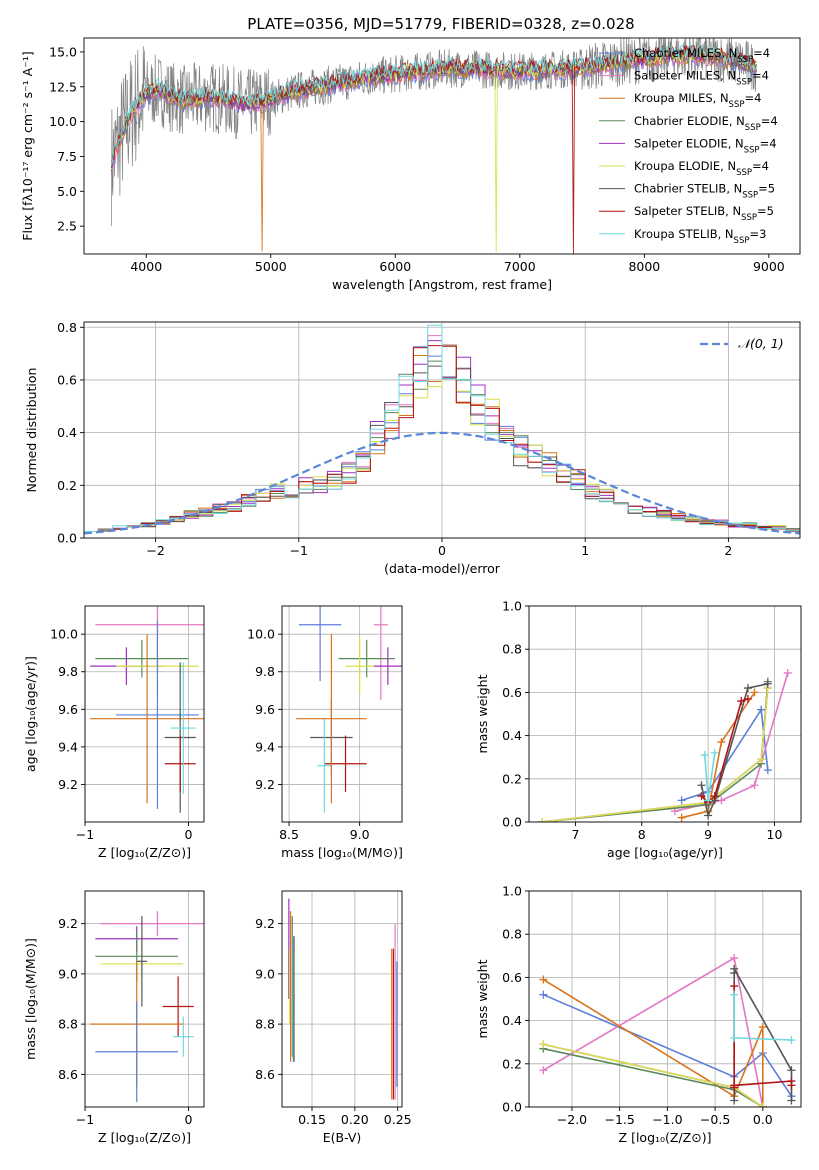 This screenshot has width=819, height=1170. What do you see at coordinates (655, 755) in the screenshot?
I see `weight-line-kroupa-elodie` at bounding box center [655, 755].